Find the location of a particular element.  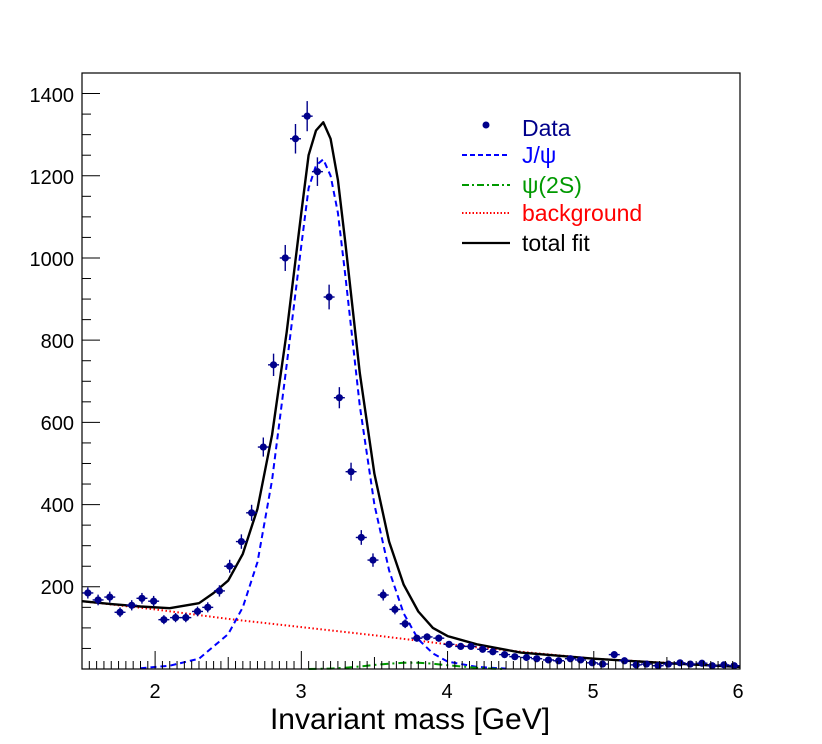

legend-data-marker is located at coordinates (486, 125).